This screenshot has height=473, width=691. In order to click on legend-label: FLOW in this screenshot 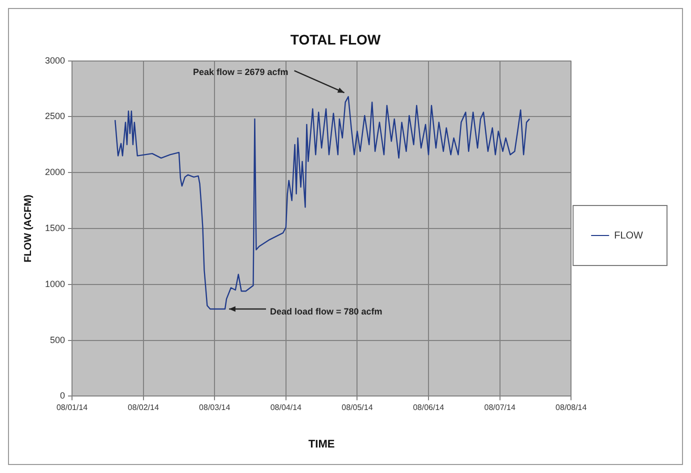, I will do `click(629, 236)`.